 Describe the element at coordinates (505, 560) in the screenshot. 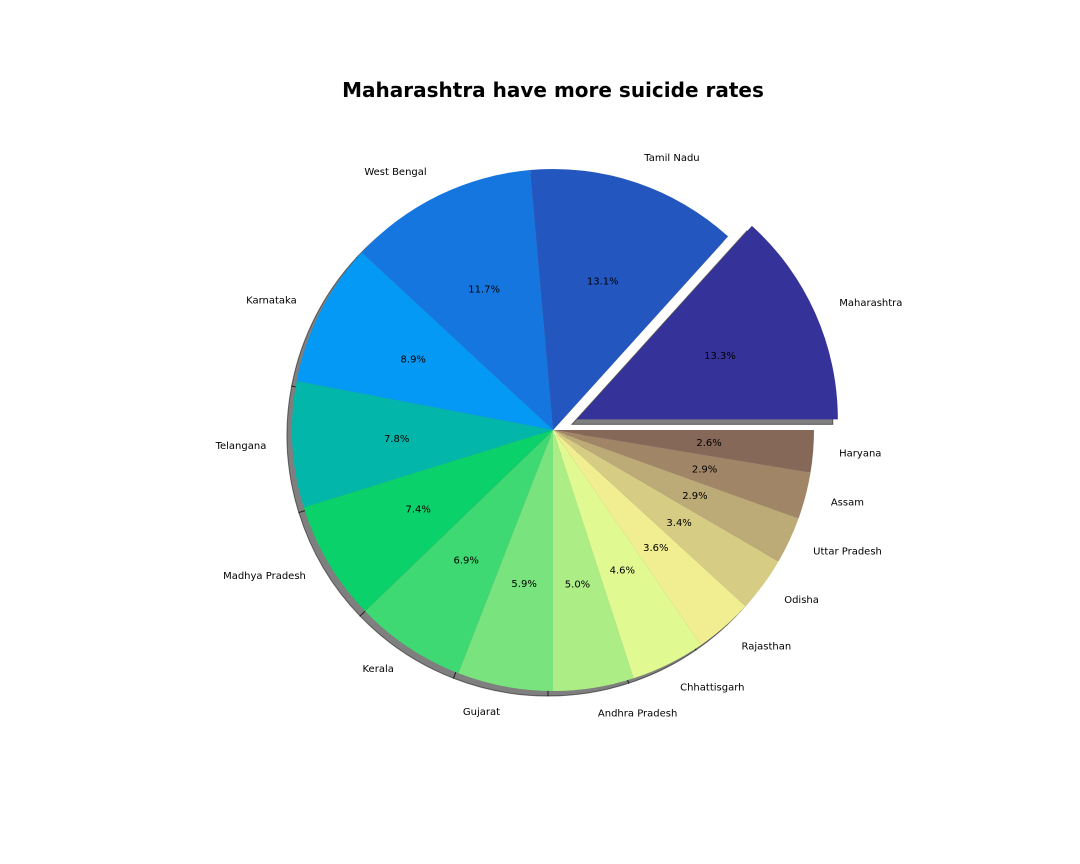

I see `pie-slice-gujarat` at that location.